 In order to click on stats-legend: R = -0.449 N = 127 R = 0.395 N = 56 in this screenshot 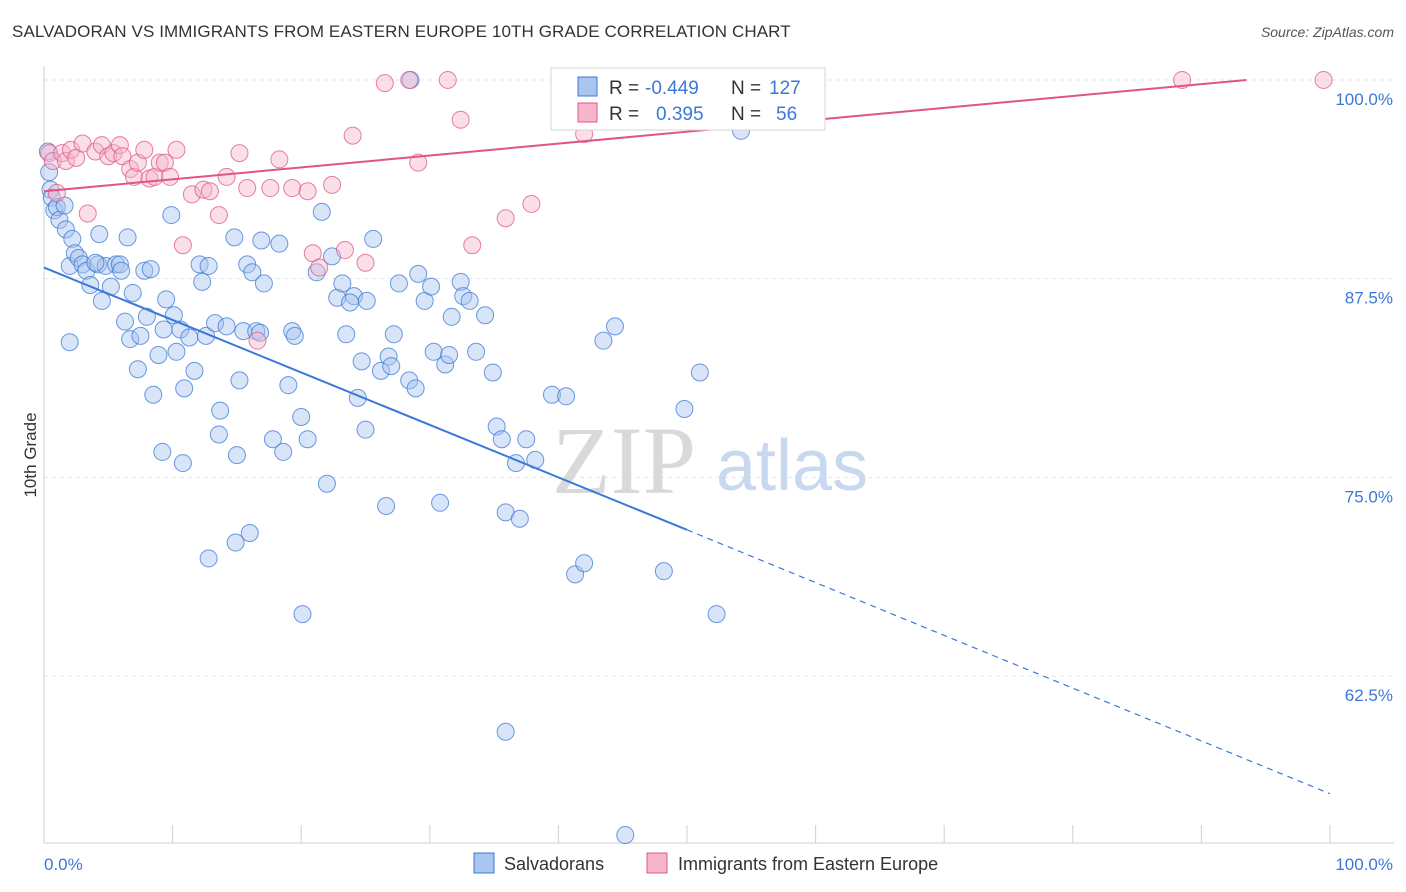, I will do `click(688, 99)`.